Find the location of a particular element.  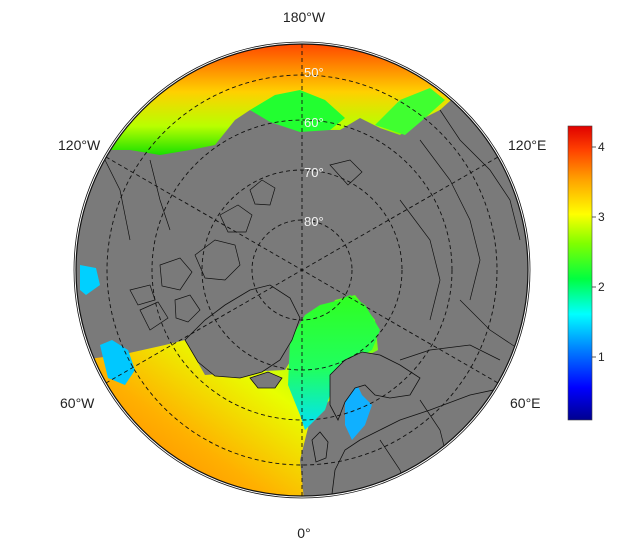

colorbar-tick-label: 2 is located at coordinates (601, 287).